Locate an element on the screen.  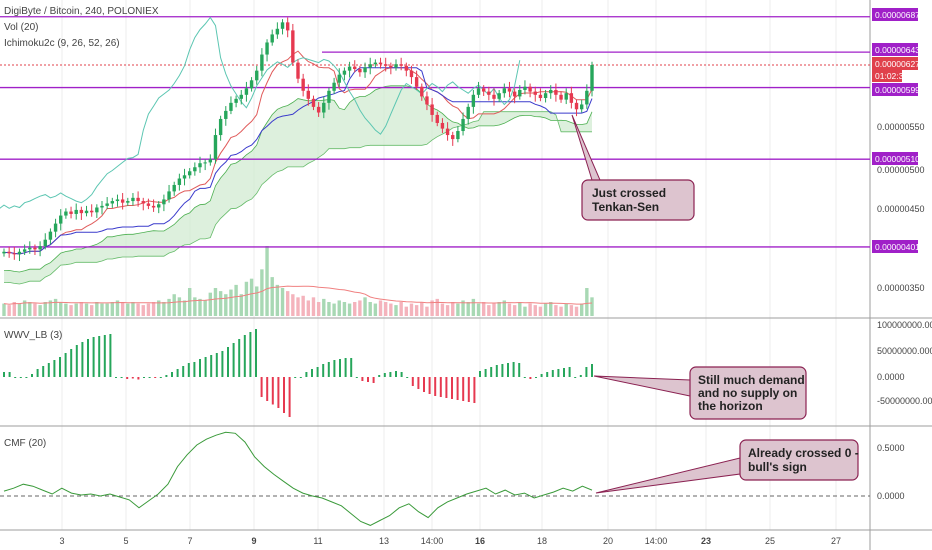
time-label-4: 11 is located at coordinates (317, 541).